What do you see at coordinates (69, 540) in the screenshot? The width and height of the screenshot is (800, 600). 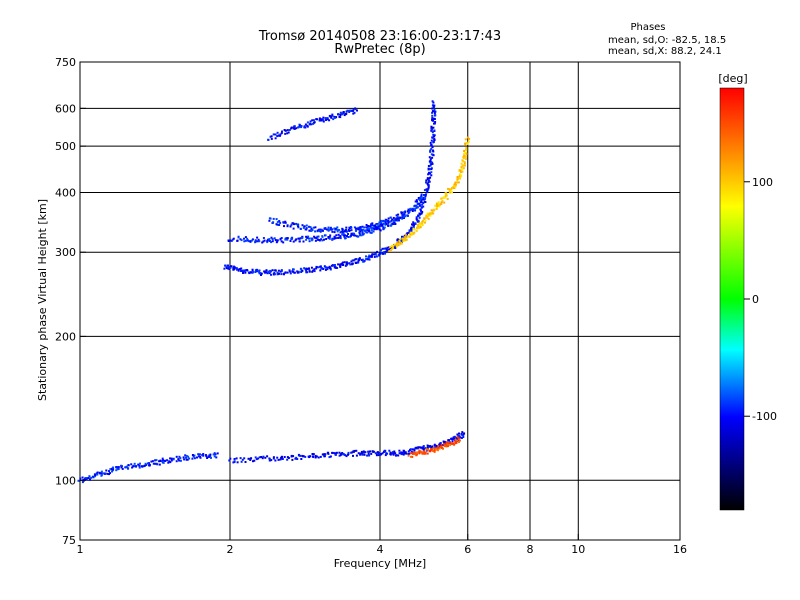 I see `y-tick-label: 75` at bounding box center [69, 540].